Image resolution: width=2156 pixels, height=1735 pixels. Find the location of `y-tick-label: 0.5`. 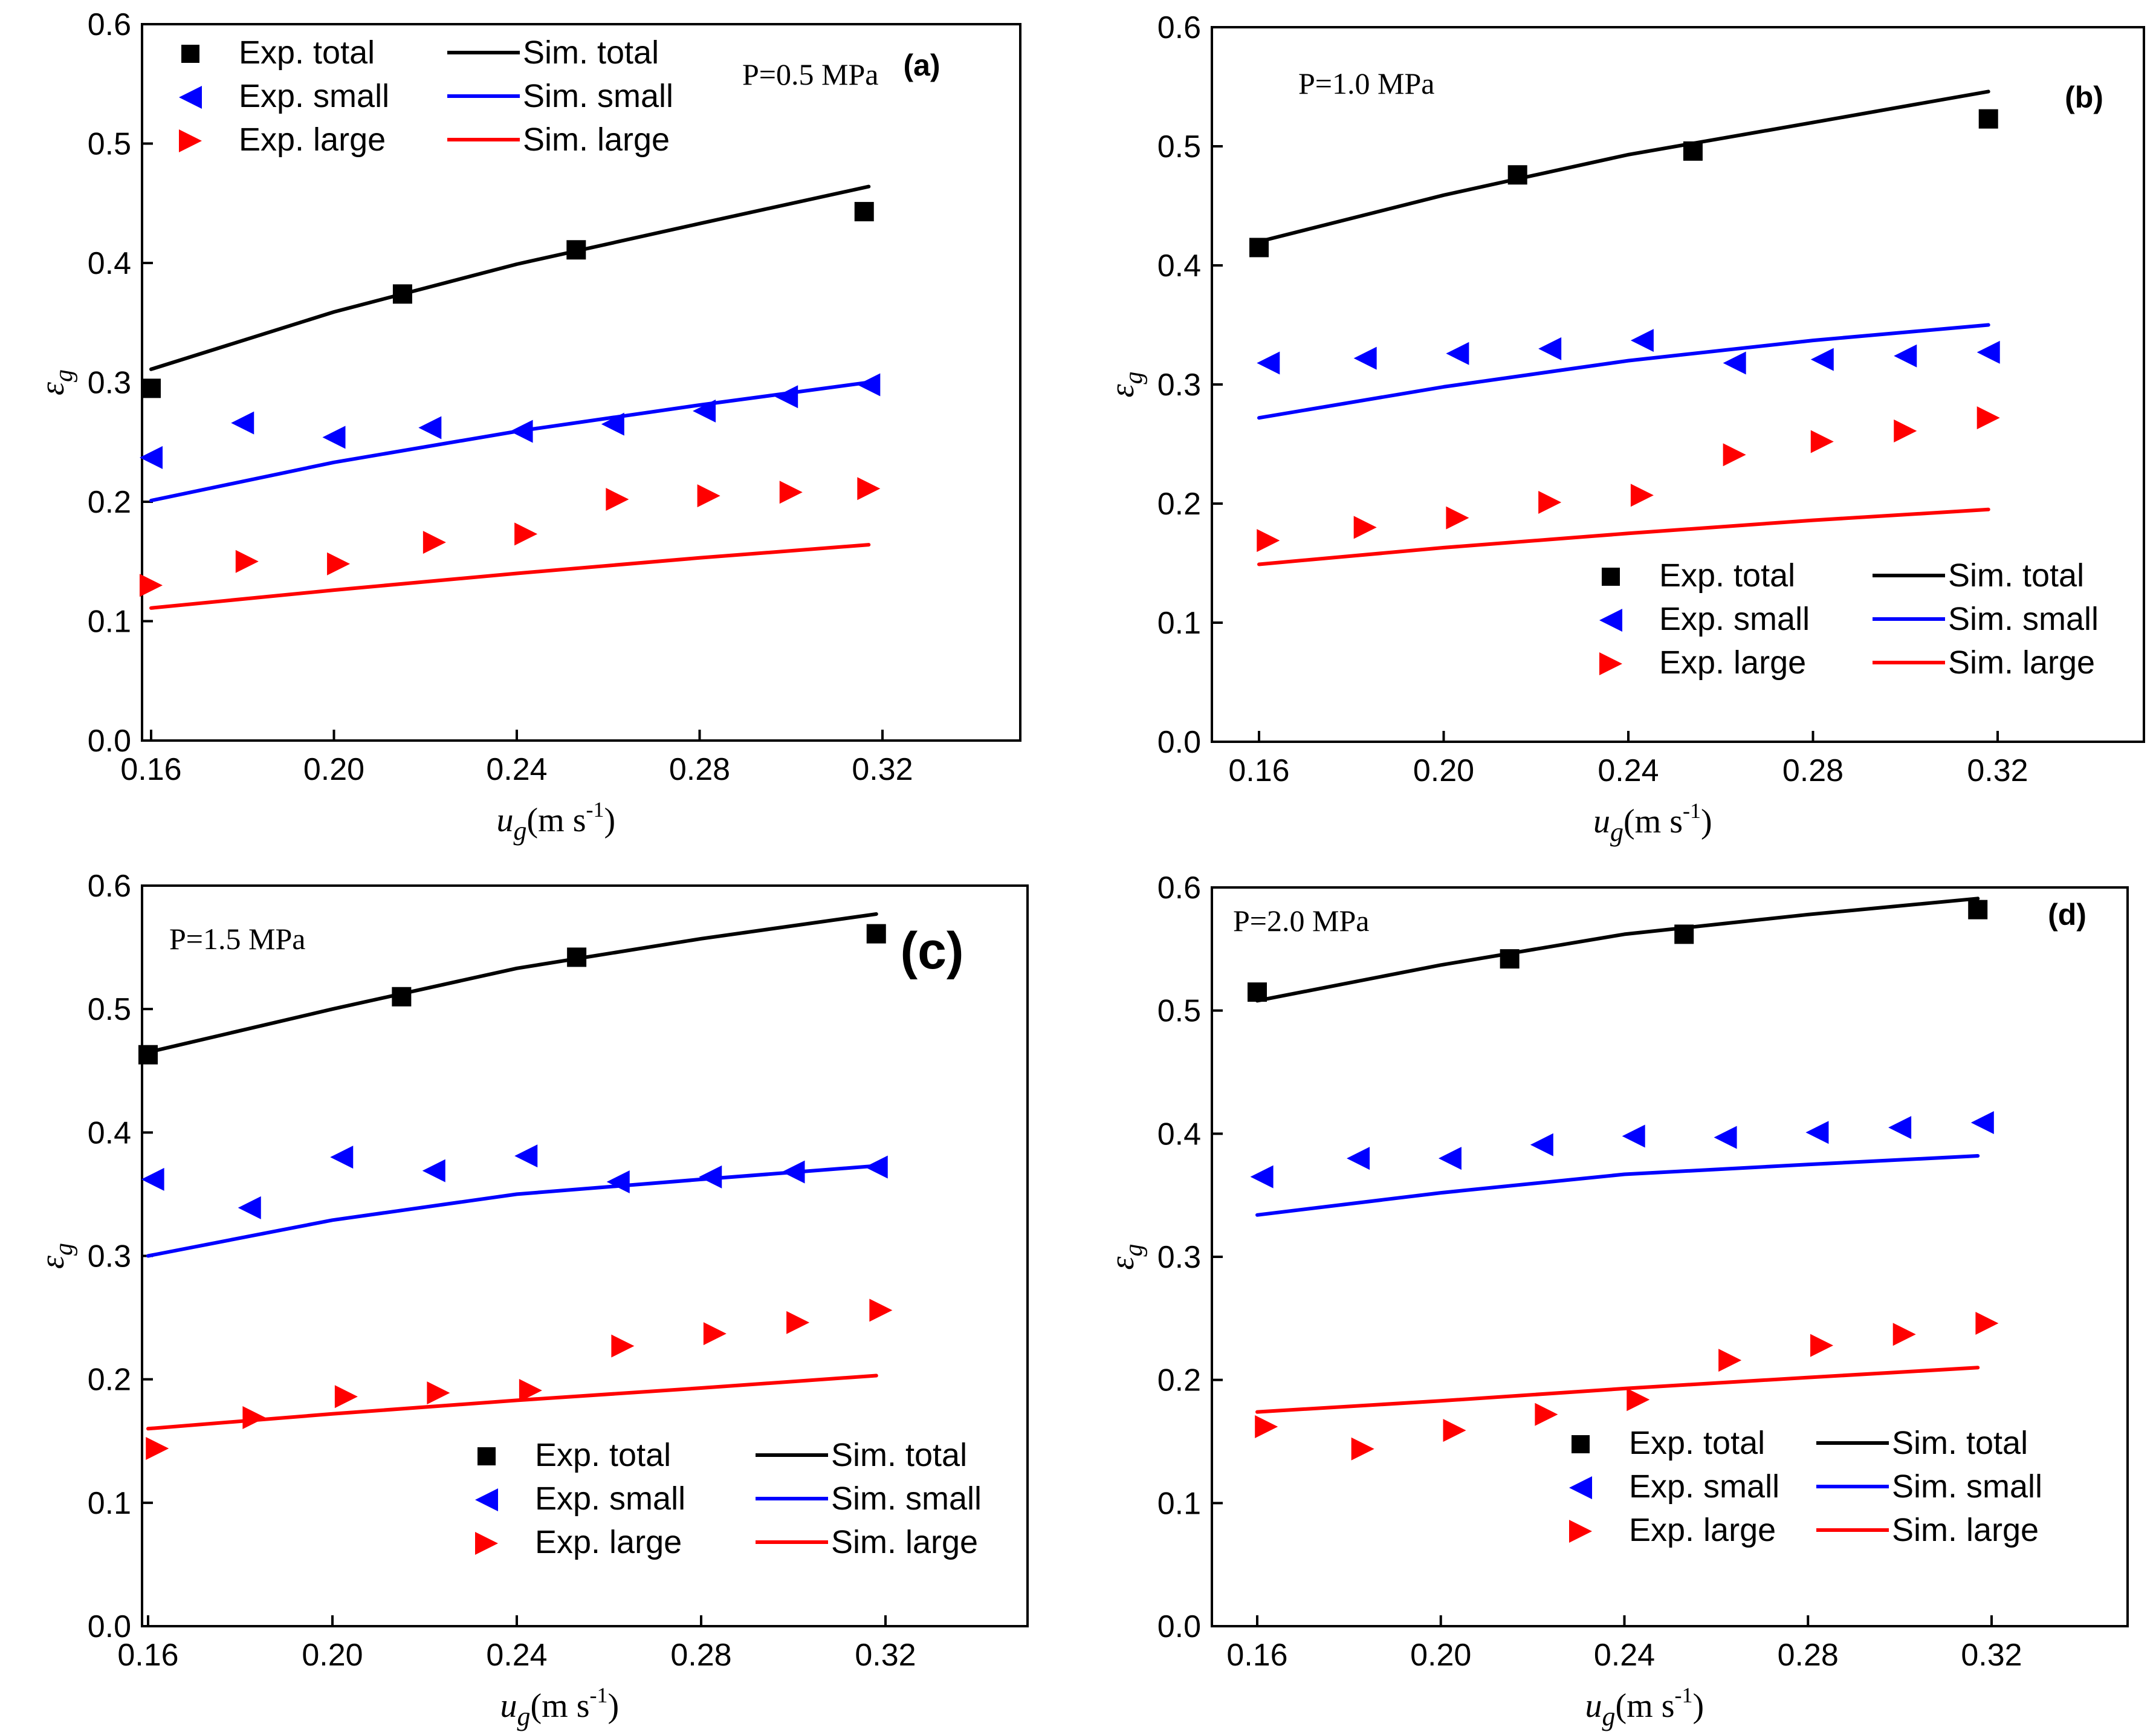

y-tick-label: 0.5 is located at coordinates (110, 1009).